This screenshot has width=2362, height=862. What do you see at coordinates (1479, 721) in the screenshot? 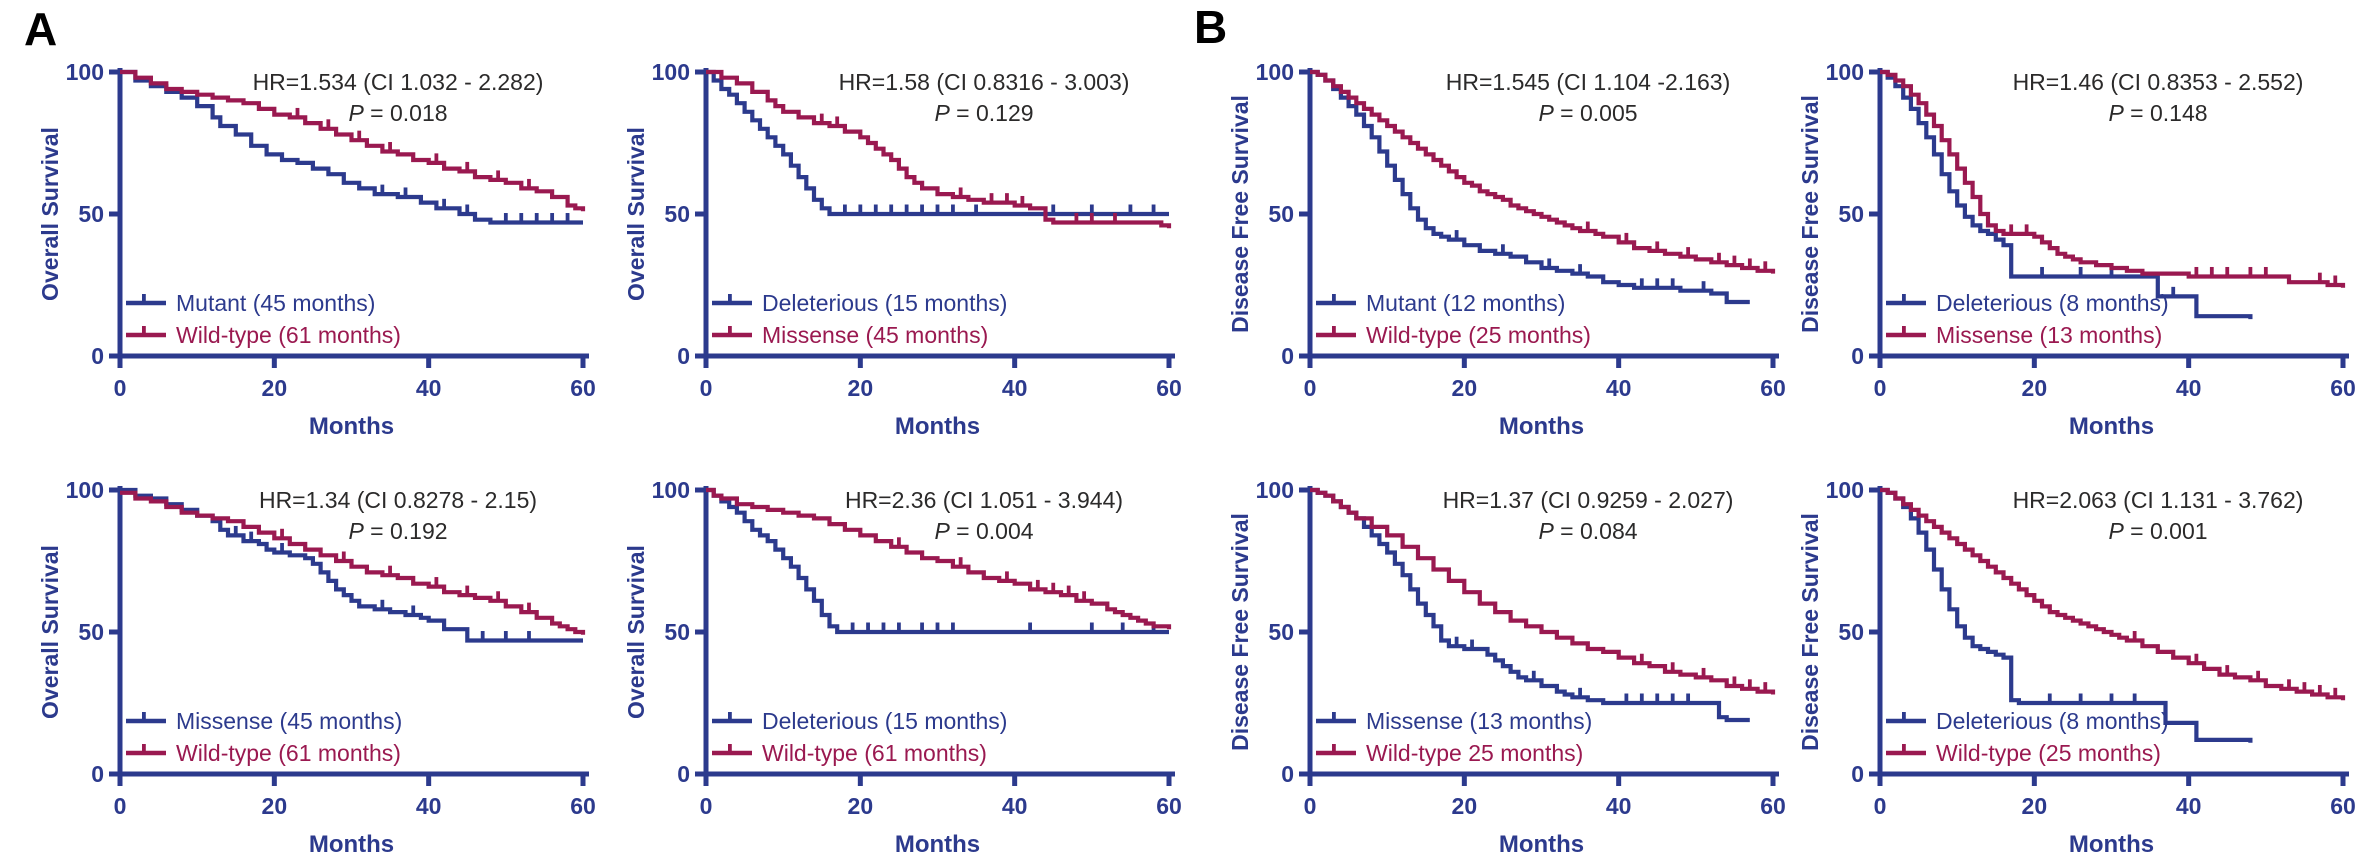
I see `legend-label: Missense (13 months)` at bounding box center [1479, 721].